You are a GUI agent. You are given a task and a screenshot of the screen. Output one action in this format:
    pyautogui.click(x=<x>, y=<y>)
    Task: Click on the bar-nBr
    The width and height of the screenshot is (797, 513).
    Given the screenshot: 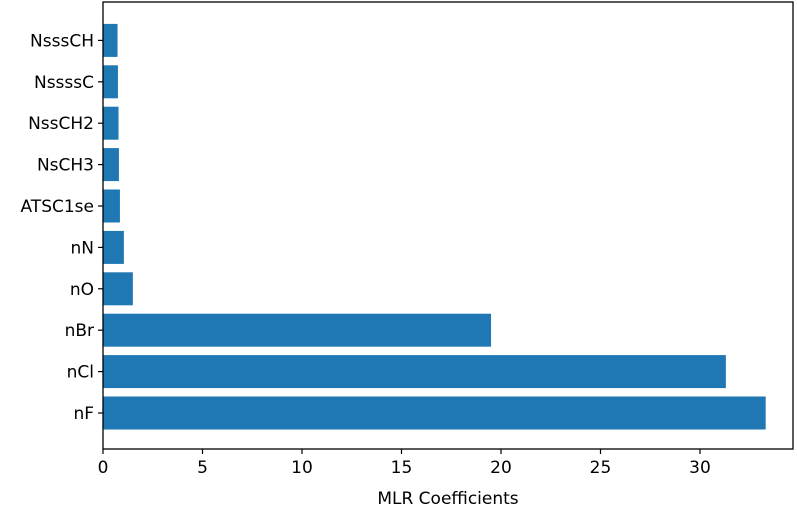 What is the action you would take?
    pyautogui.click(x=297, y=330)
    